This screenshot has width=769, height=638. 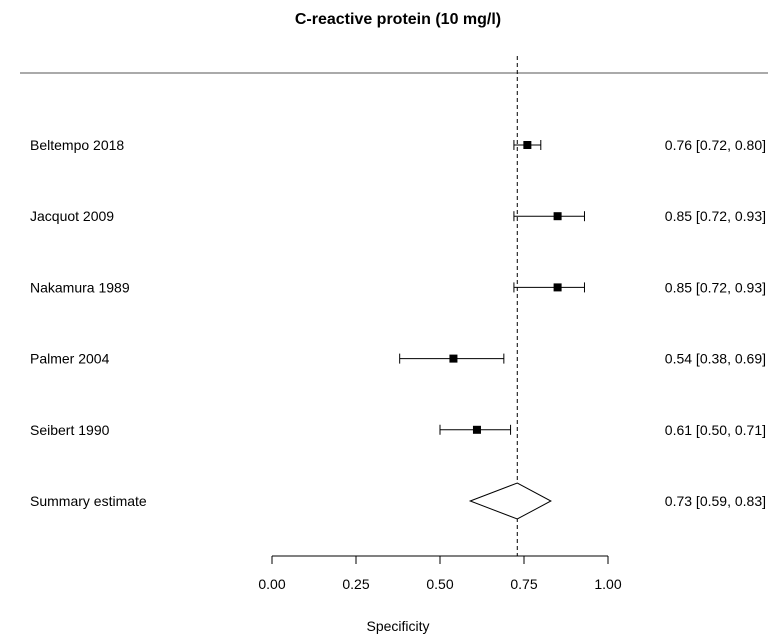 What do you see at coordinates (607, 584) in the screenshot?
I see `x-tick-label: 1.00` at bounding box center [607, 584].